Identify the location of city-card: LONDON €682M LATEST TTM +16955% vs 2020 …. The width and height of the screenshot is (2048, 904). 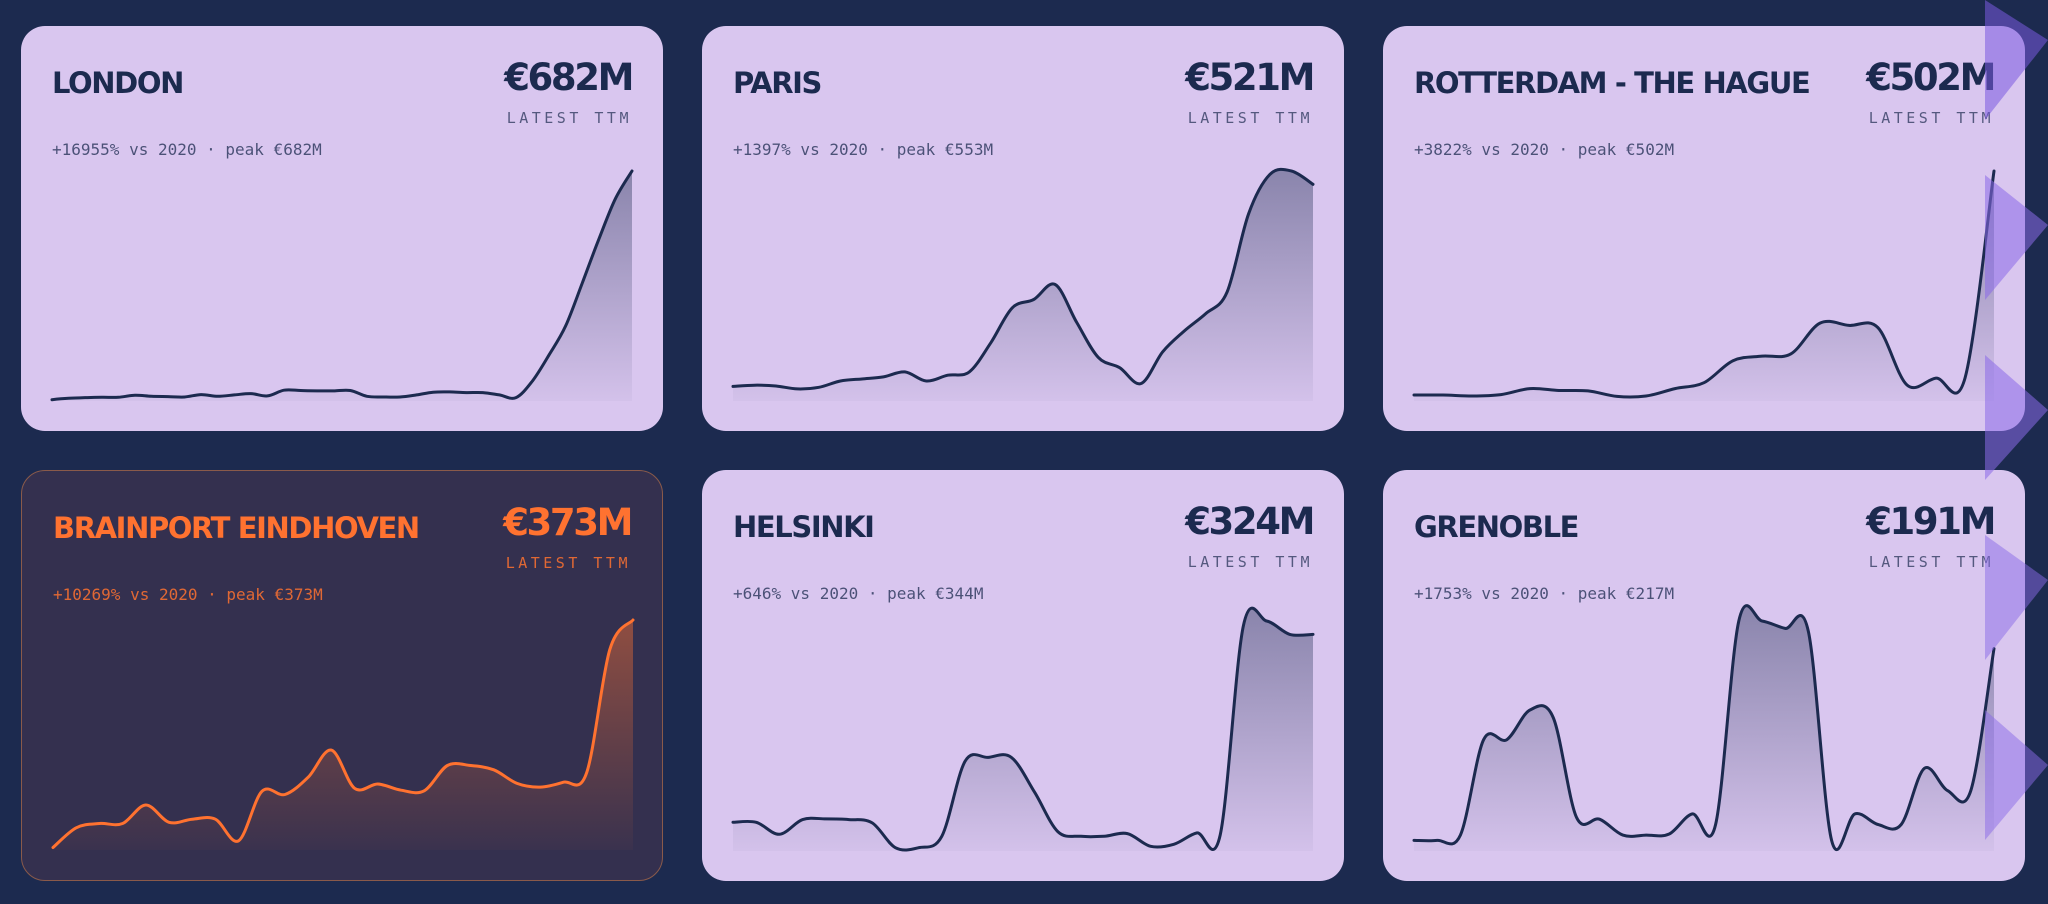
(342, 228).